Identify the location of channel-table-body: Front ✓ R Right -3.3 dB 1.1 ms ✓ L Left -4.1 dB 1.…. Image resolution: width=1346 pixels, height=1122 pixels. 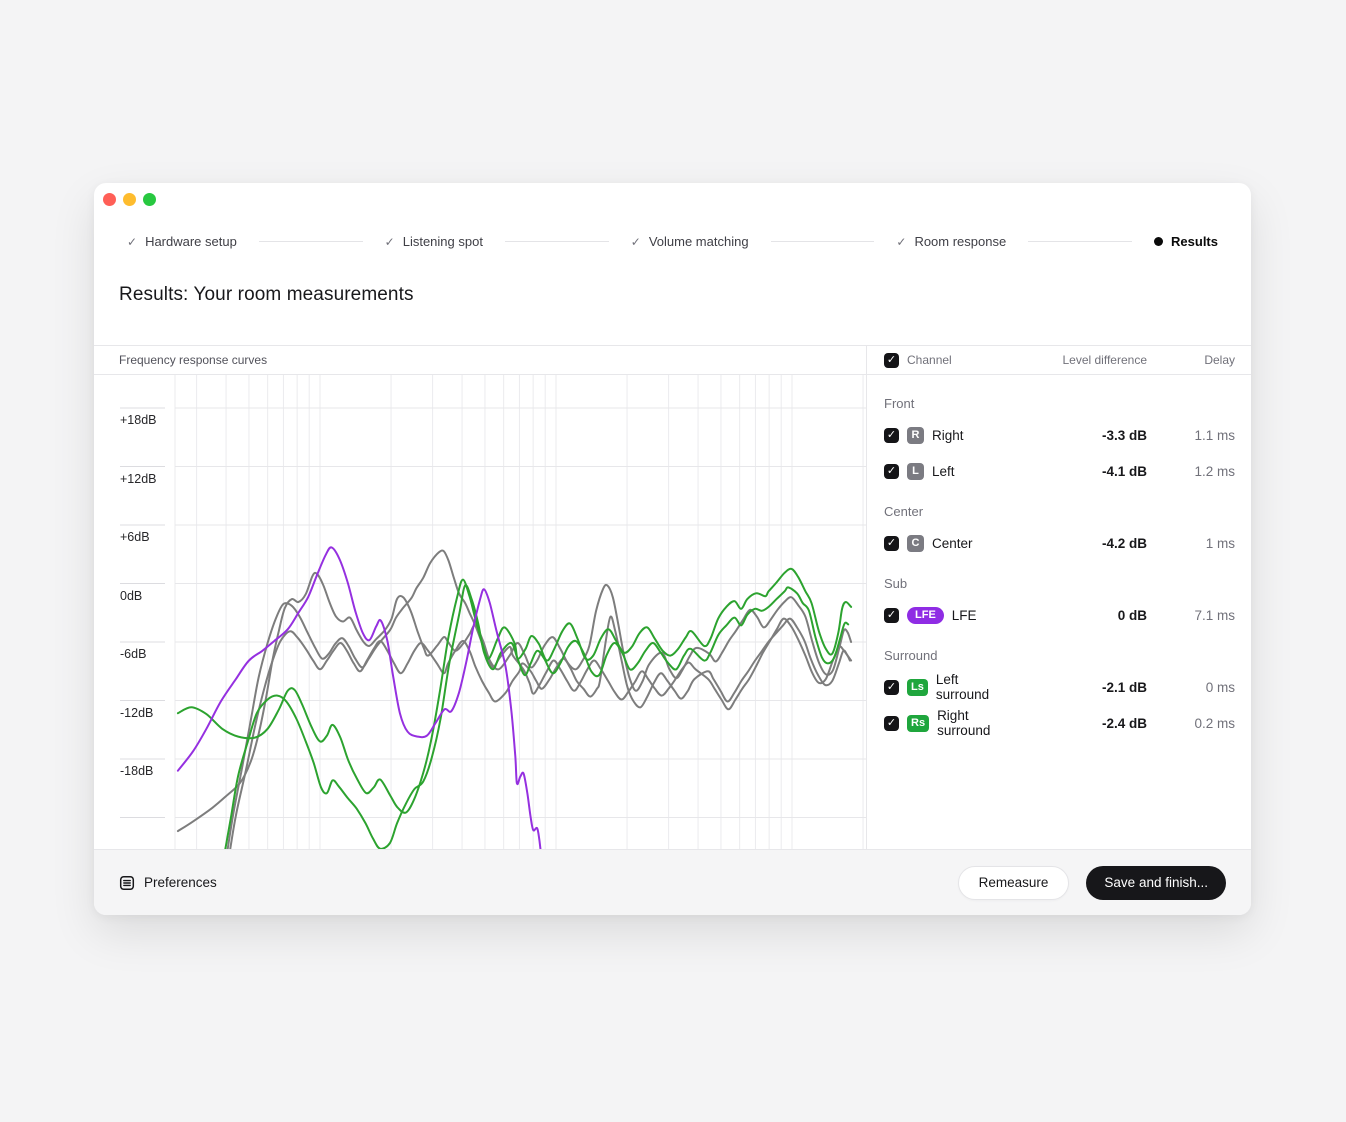
(1059, 558).